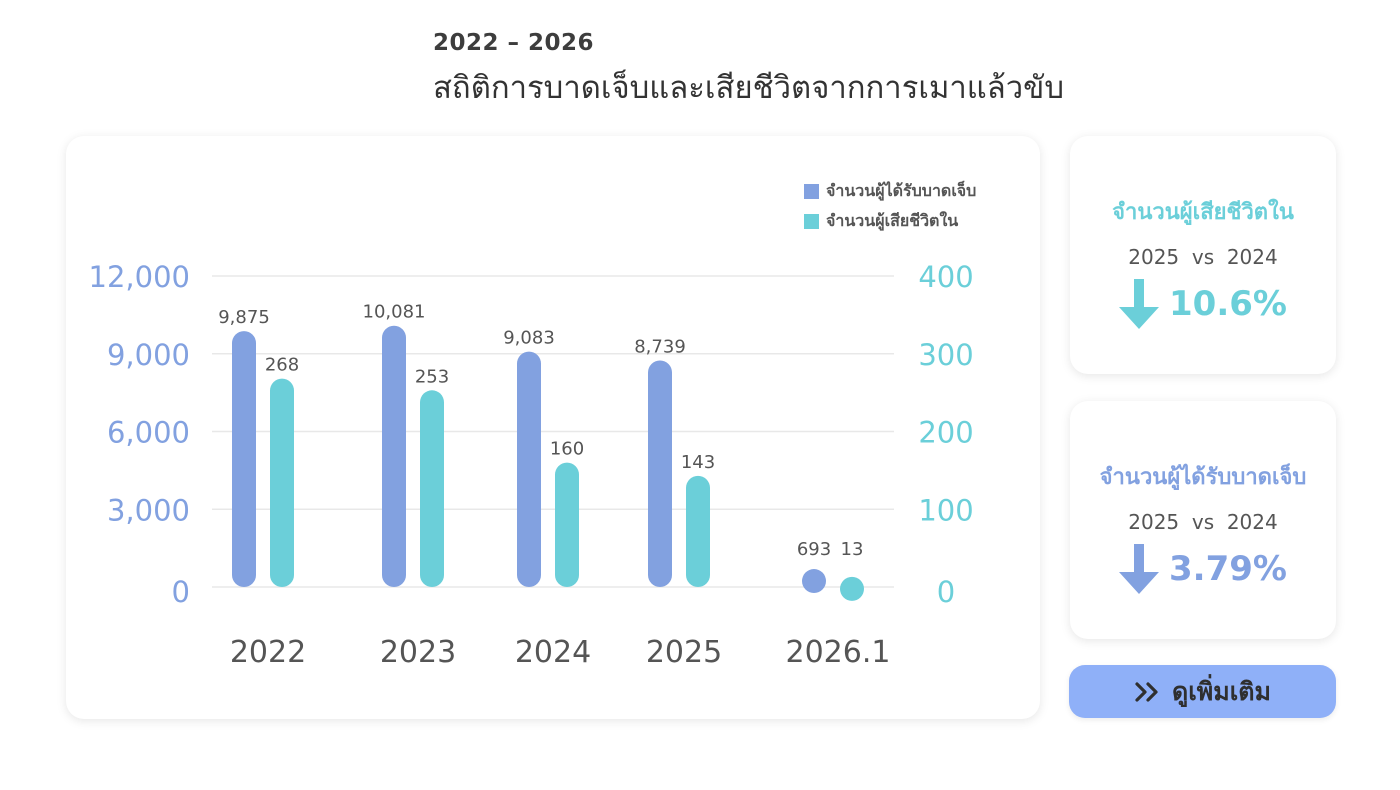 This screenshot has height=790, width=1400. Describe the element at coordinates (1228, 569) in the screenshot. I see `injuries-stat-value: 3.79%` at that location.